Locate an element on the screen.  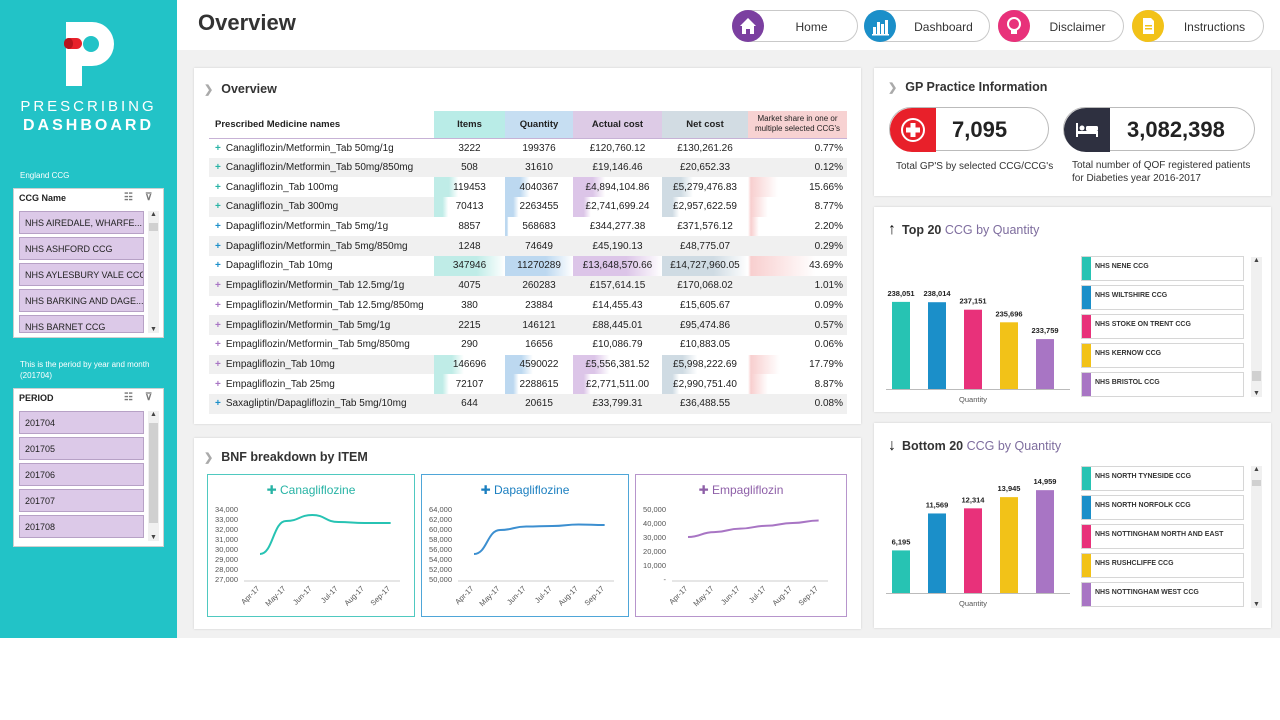
col-header-quantity: Quantity is located at coordinates (539, 125).